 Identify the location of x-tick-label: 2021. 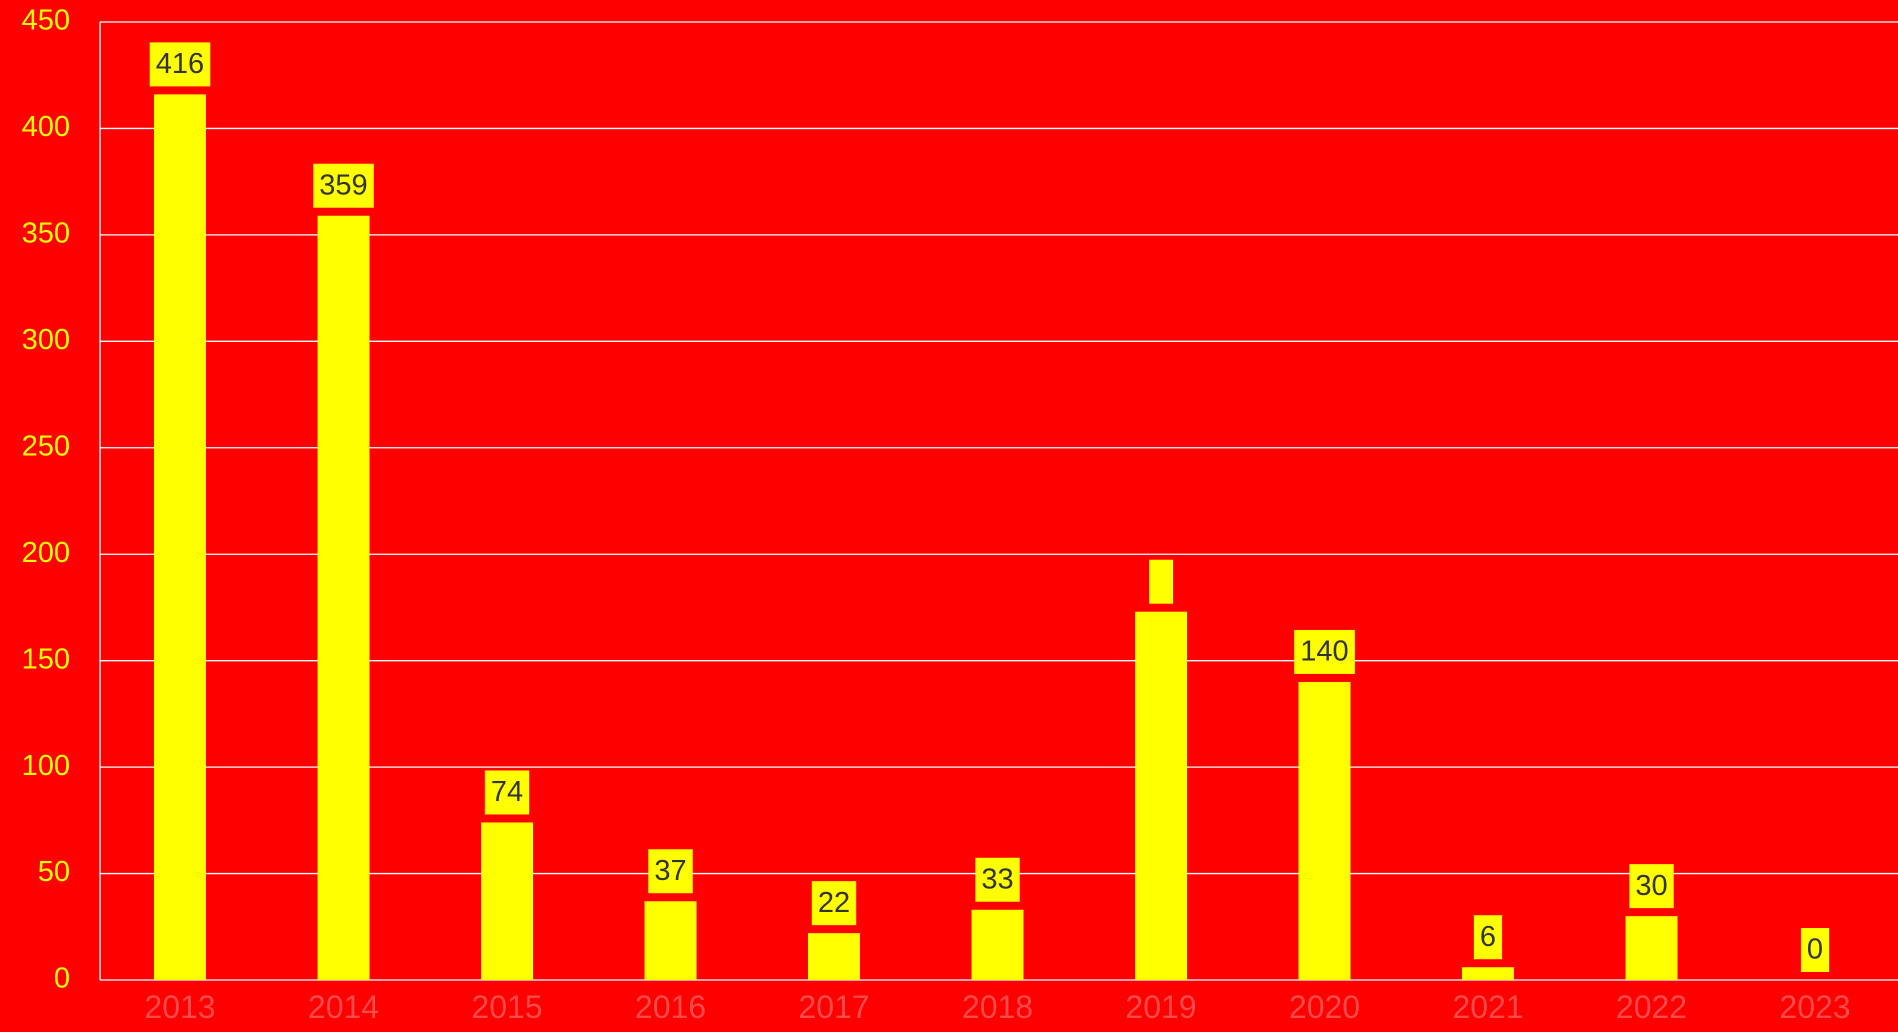
(1487, 1007).